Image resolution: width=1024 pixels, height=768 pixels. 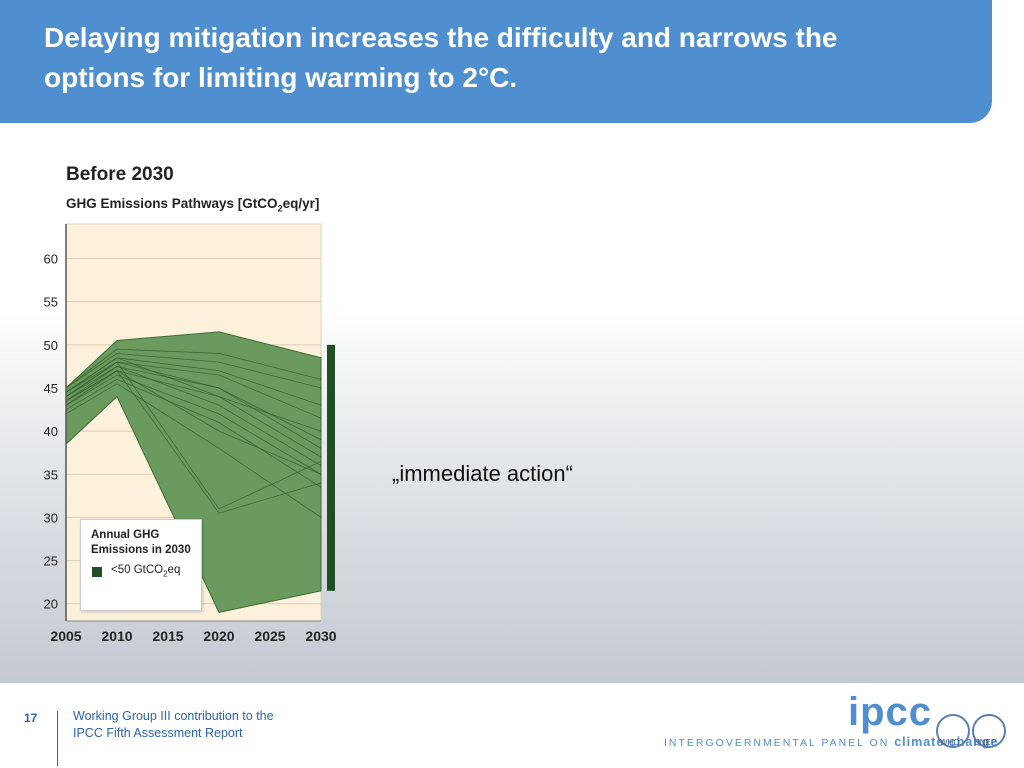 I want to click on y-tick-label-25: 25, so click(x=51, y=561).